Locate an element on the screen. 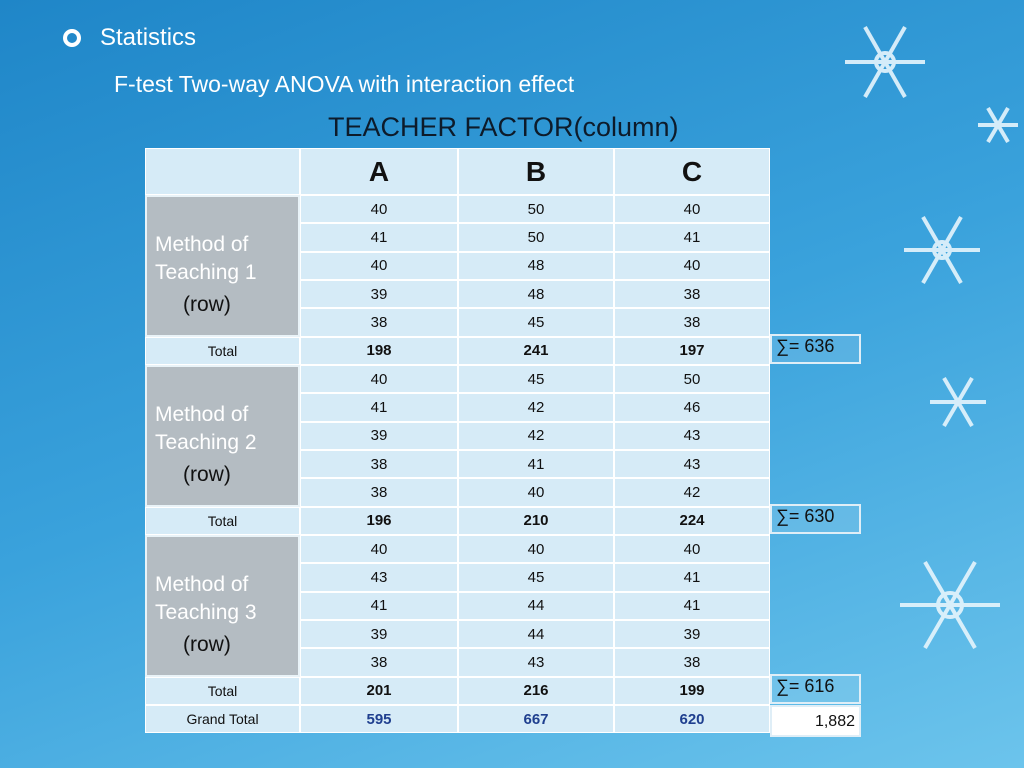 The height and width of the screenshot is (768, 1024). total-cell: 196 is located at coordinates (379, 520).